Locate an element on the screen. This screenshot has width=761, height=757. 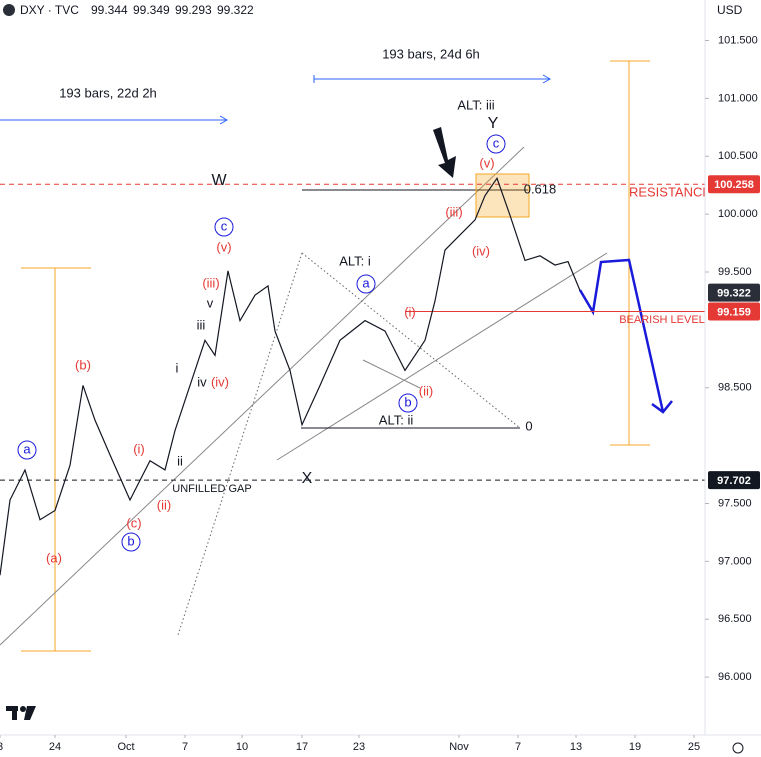
price-tag-label: 99.322 is located at coordinates (734, 294).